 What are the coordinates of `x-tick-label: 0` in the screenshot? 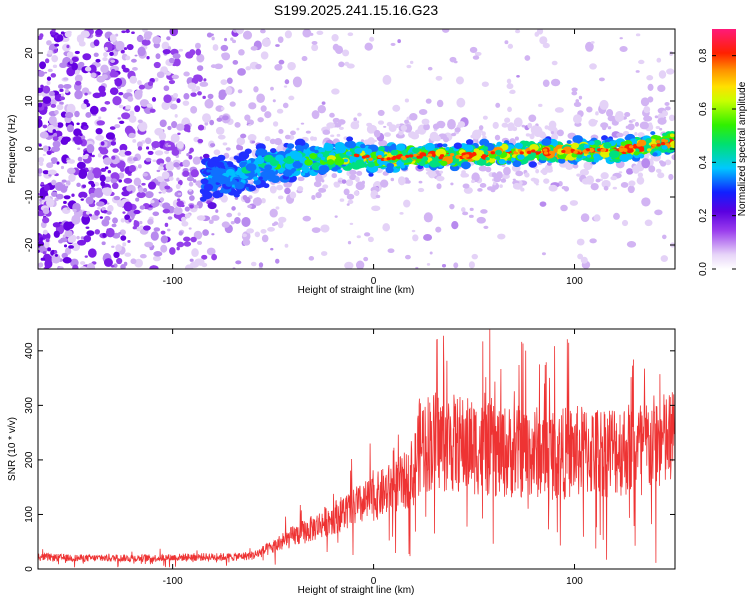 It's located at (374, 581).